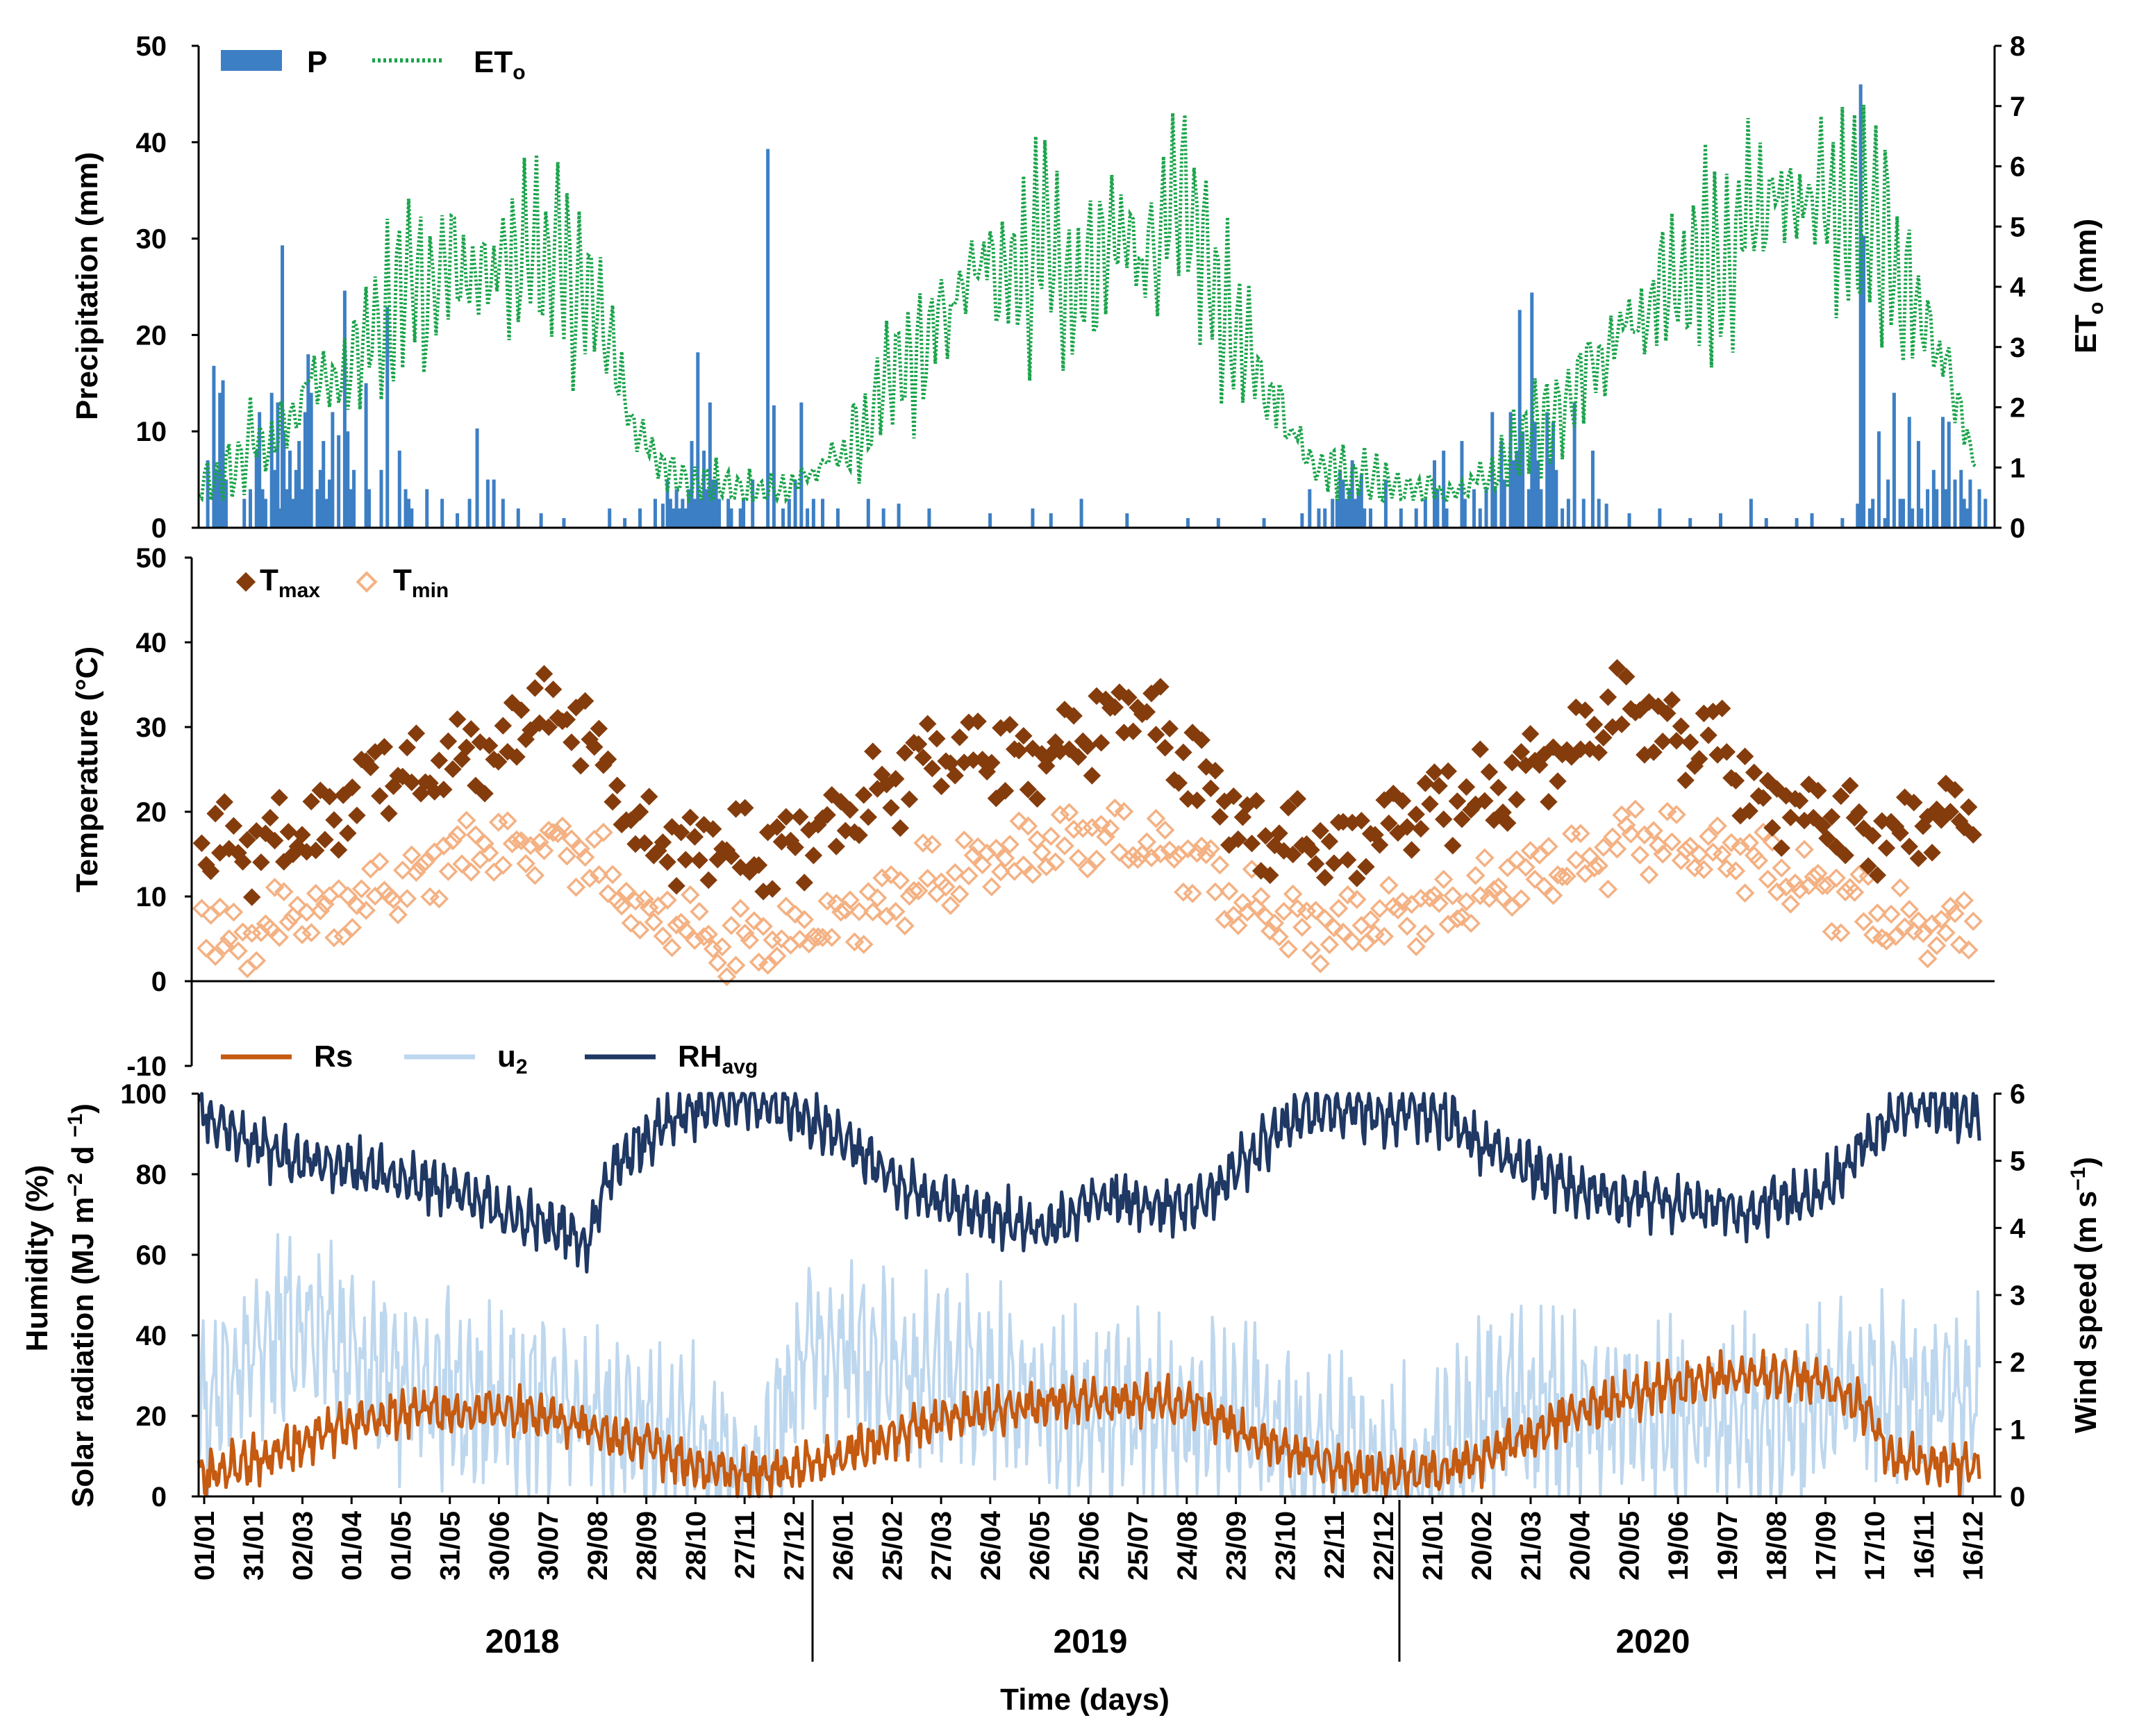  What do you see at coordinates (745, 1545) in the screenshot?
I see `x-tick-label: 27/11` at bounding box center [745, 1545].